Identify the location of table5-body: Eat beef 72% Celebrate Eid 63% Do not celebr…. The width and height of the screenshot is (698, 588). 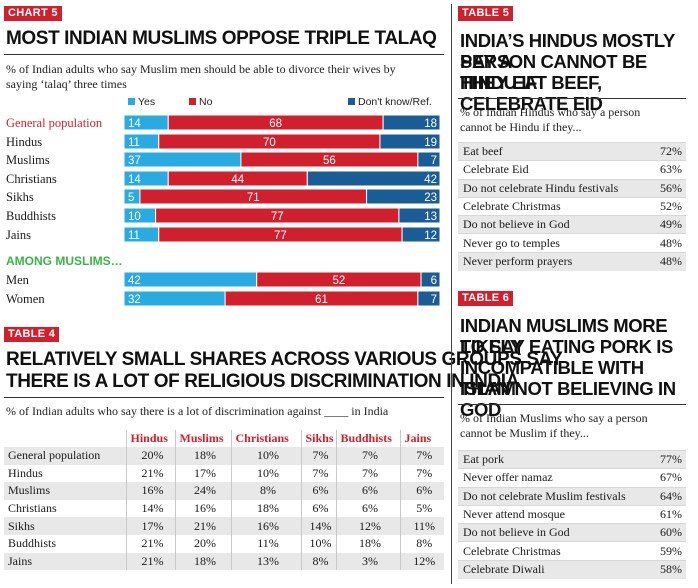
(572, 206).